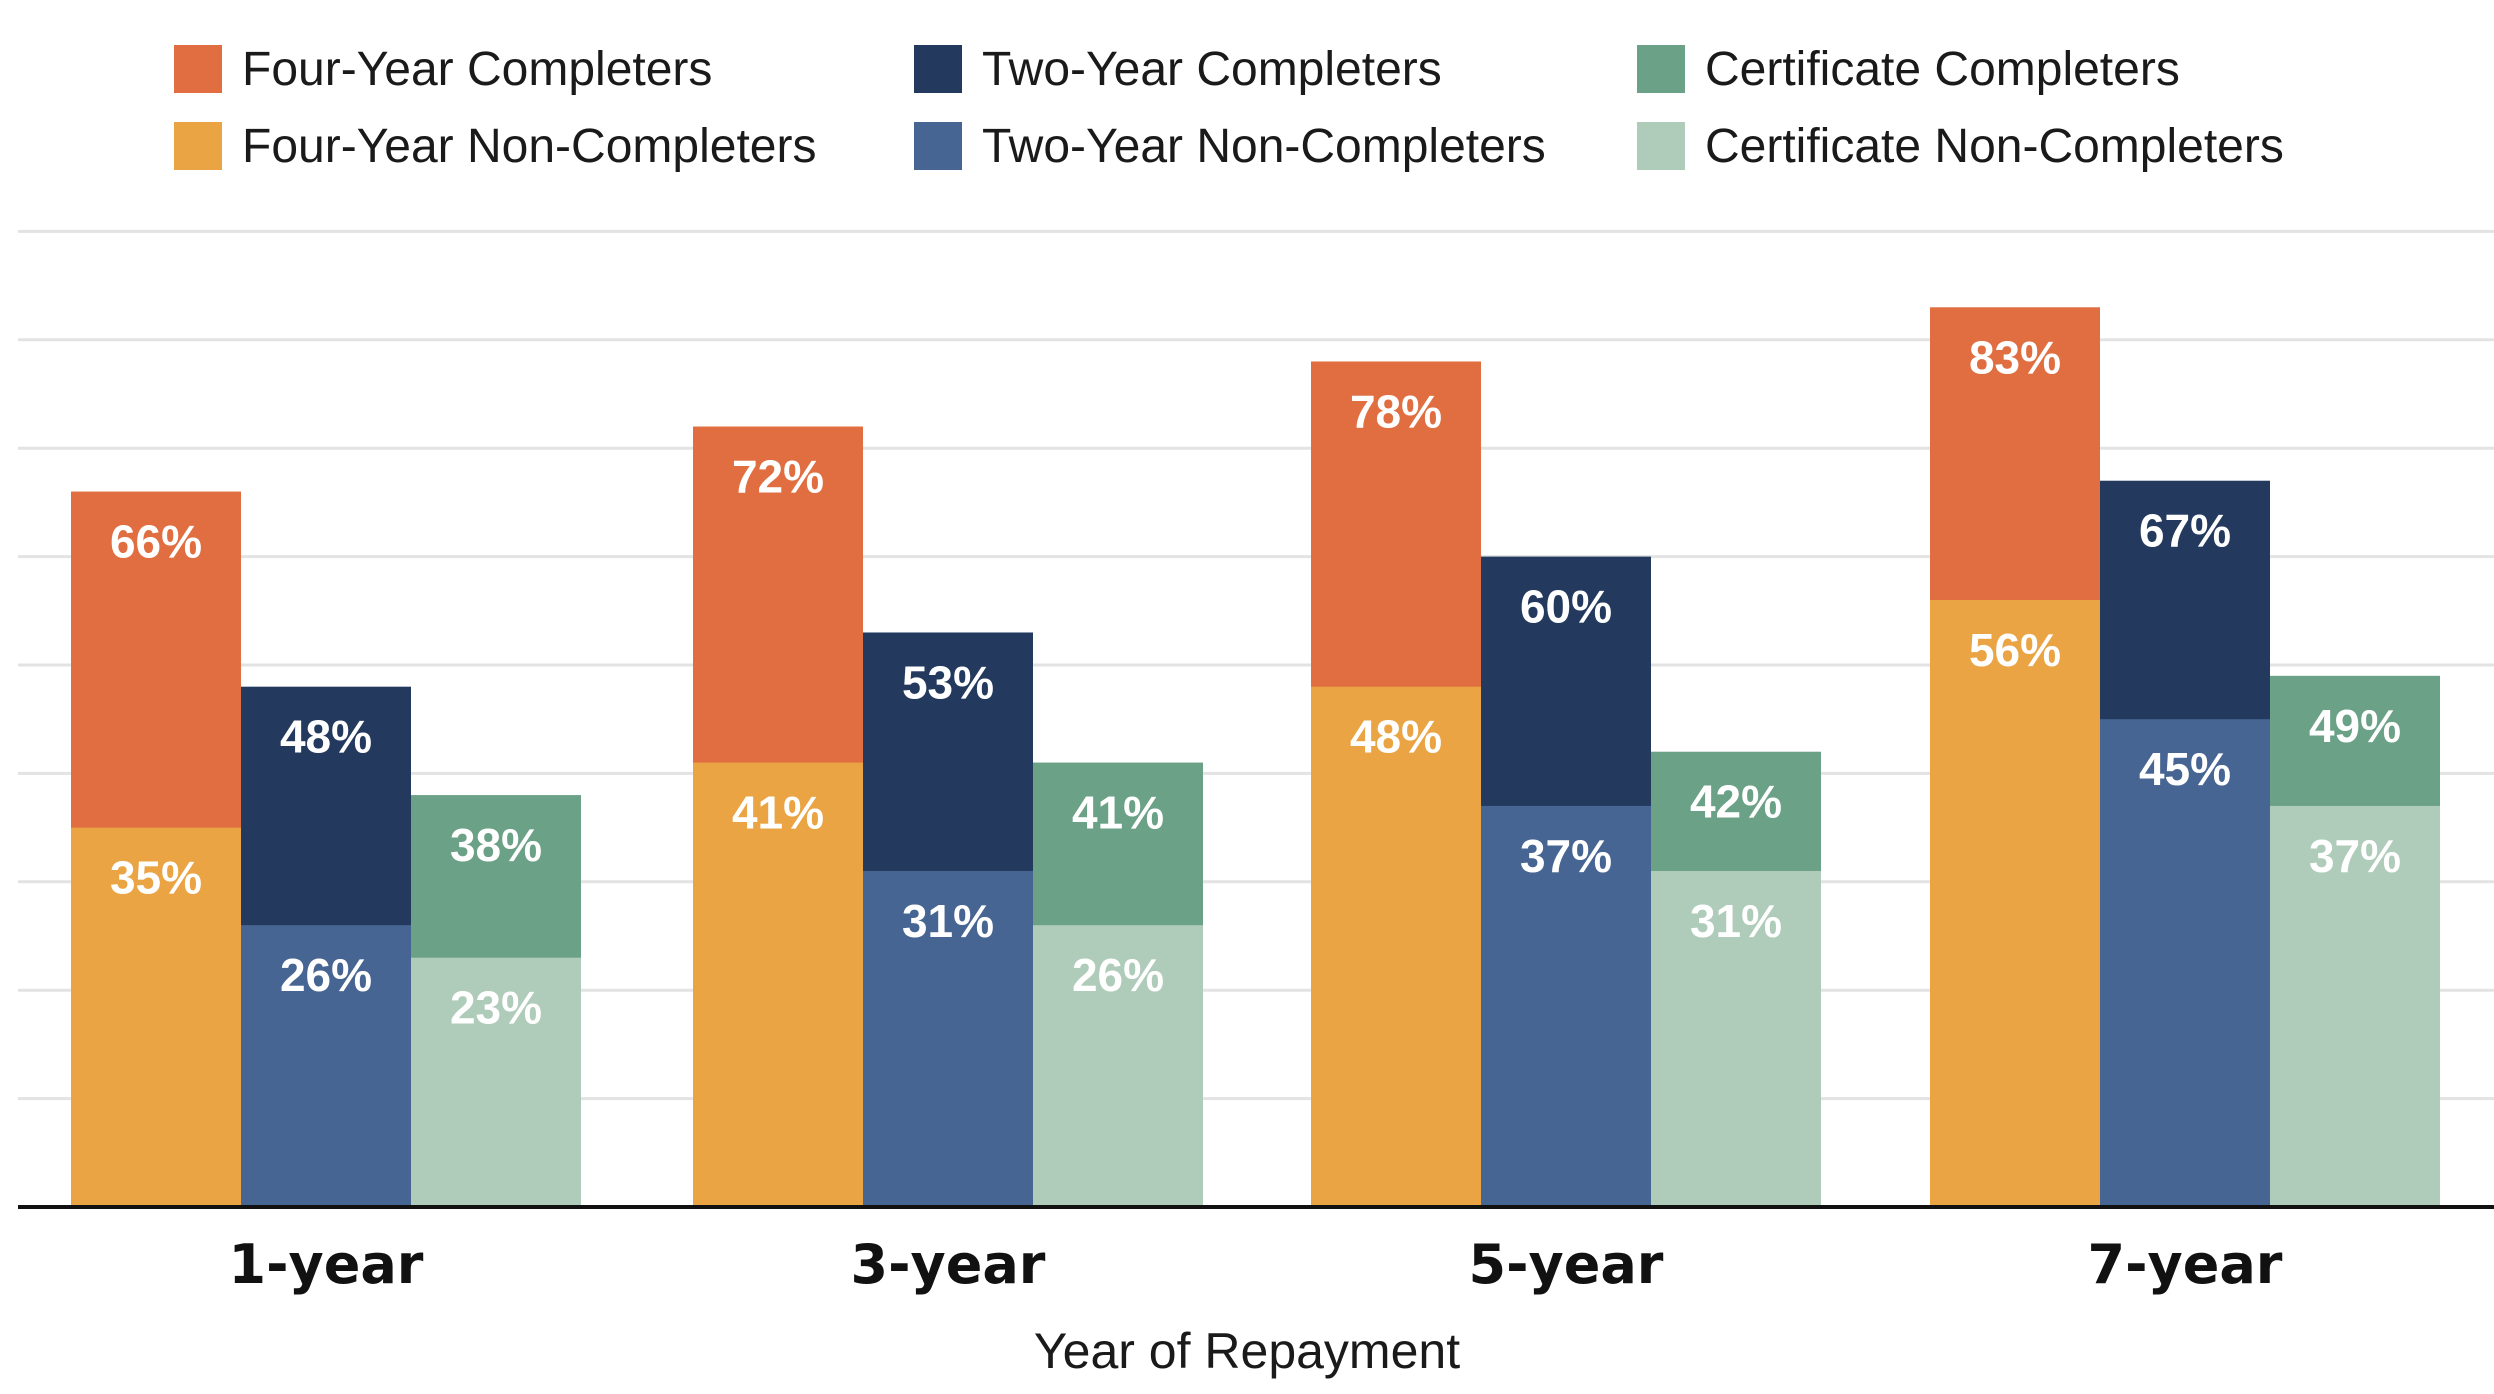 The width and height of the screenshot is (2494, 1394). Describe the element at coordinates (529, 146) in the screenshot. I see `legend-label: Four-Year Non-Completers` at that location.